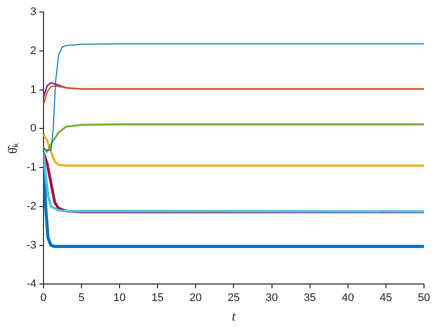 The width and height of the screenshot is (436, 327). I want to click on x-tick-label: 50, so click(424, 298).